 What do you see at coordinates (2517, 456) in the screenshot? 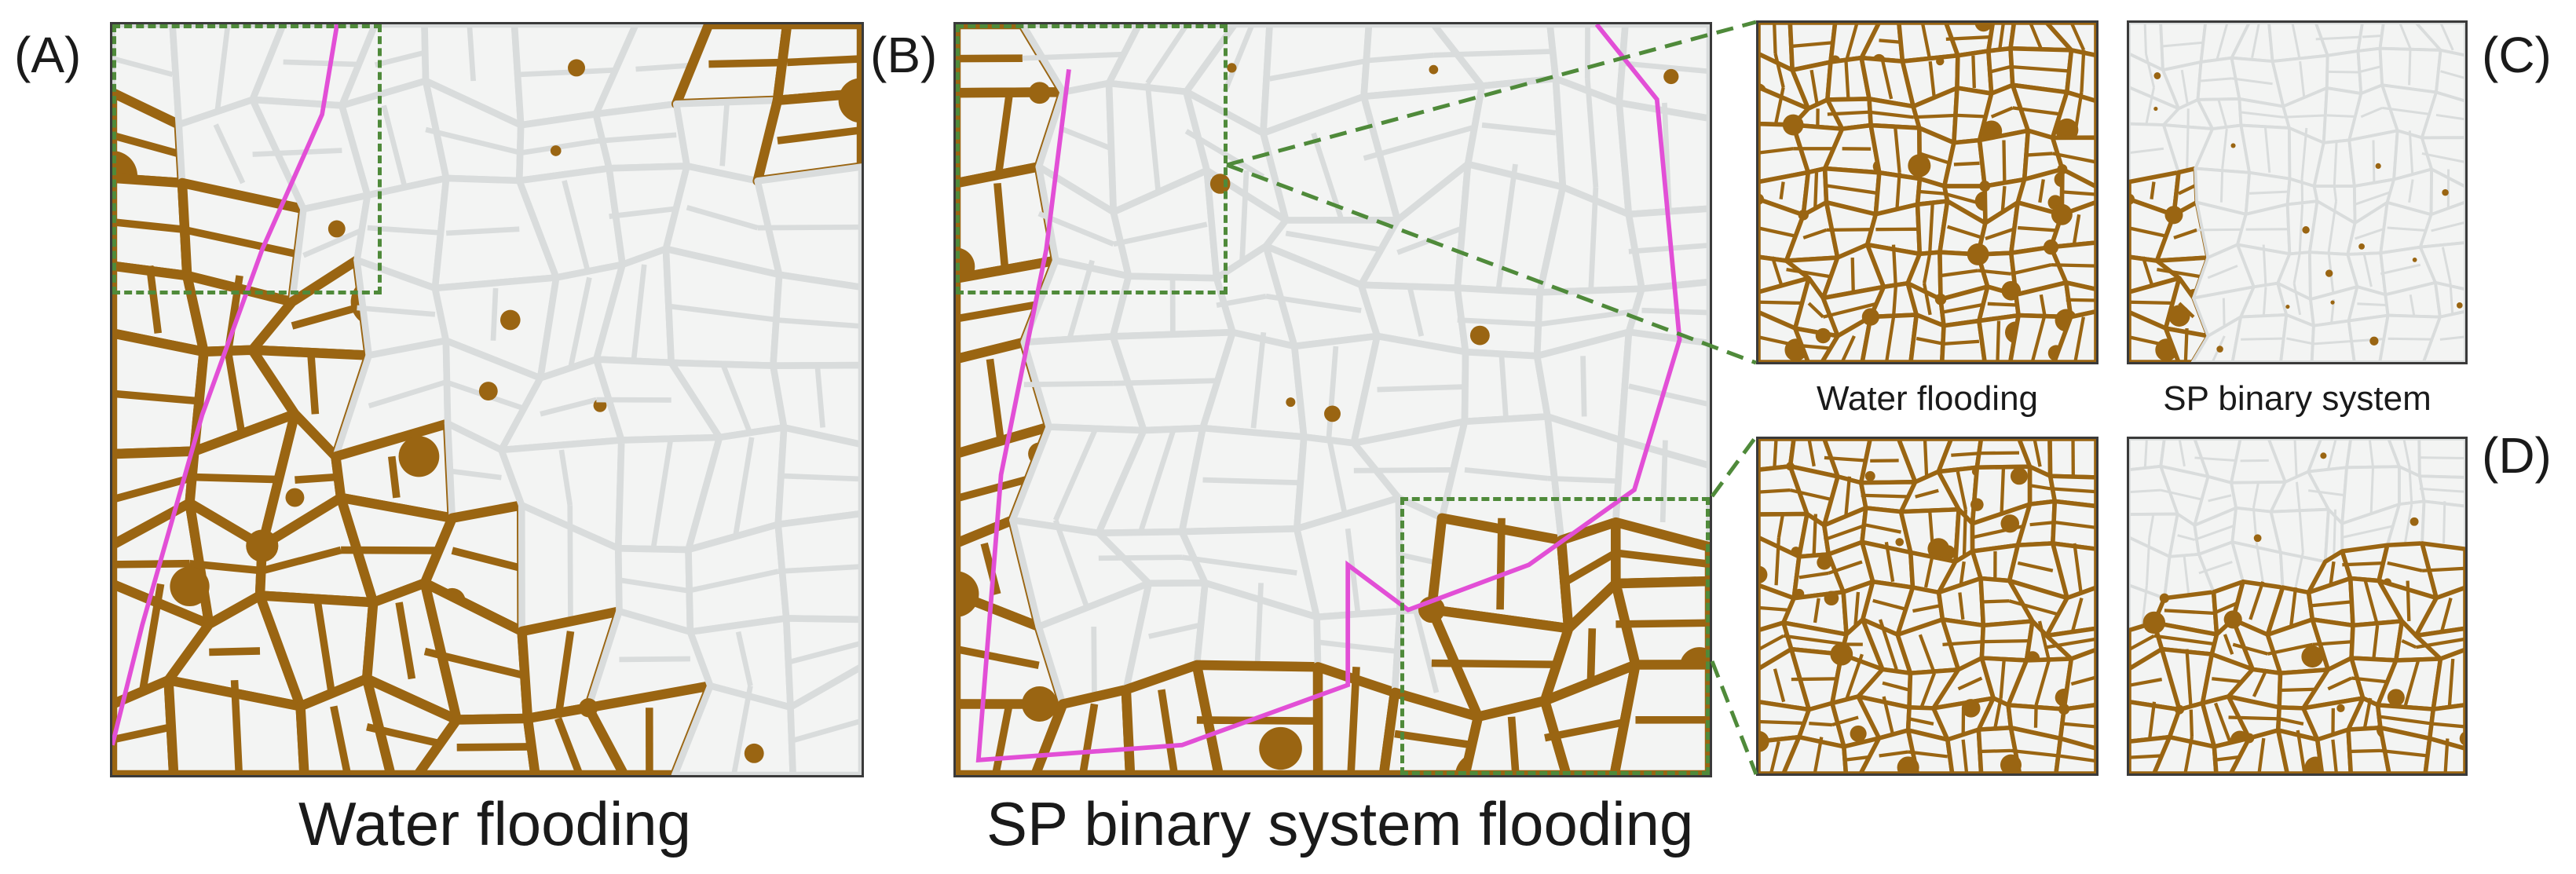
I see `panel-label-d: (D)` at bounding box center [2517, 456].